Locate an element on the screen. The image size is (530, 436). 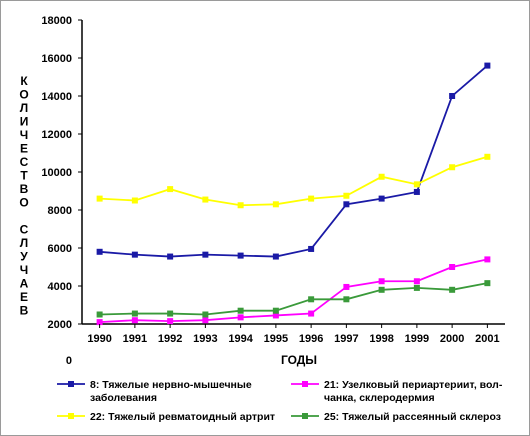
legend-item: 22: Тяжелый ревматоидный артрит is located at coordinates (166, 417).